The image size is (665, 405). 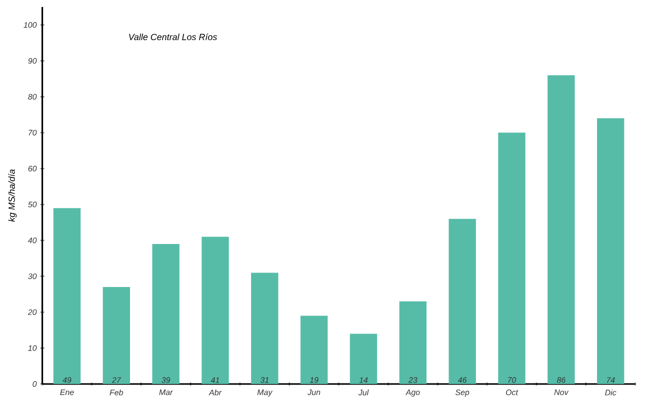 What do you see at coordinates (12, 195) in the screenshot?
I see `y-axis-title: kg MS/ha/día` at bounding box center [12, 195].